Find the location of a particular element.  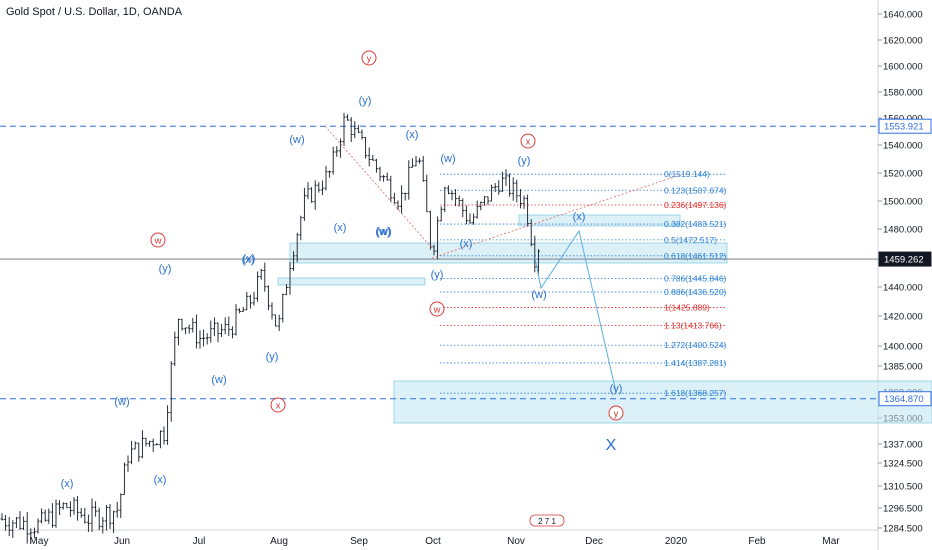

y-tick-label: 1310.500 is located at coordinates (903, 487).